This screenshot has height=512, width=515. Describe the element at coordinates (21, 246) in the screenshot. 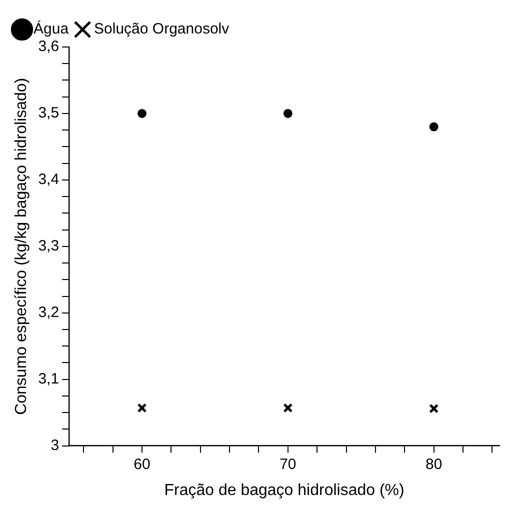

I see `y-axis-title: Consumo específico (kg/kg bagaço hidrolisado)` at that location.